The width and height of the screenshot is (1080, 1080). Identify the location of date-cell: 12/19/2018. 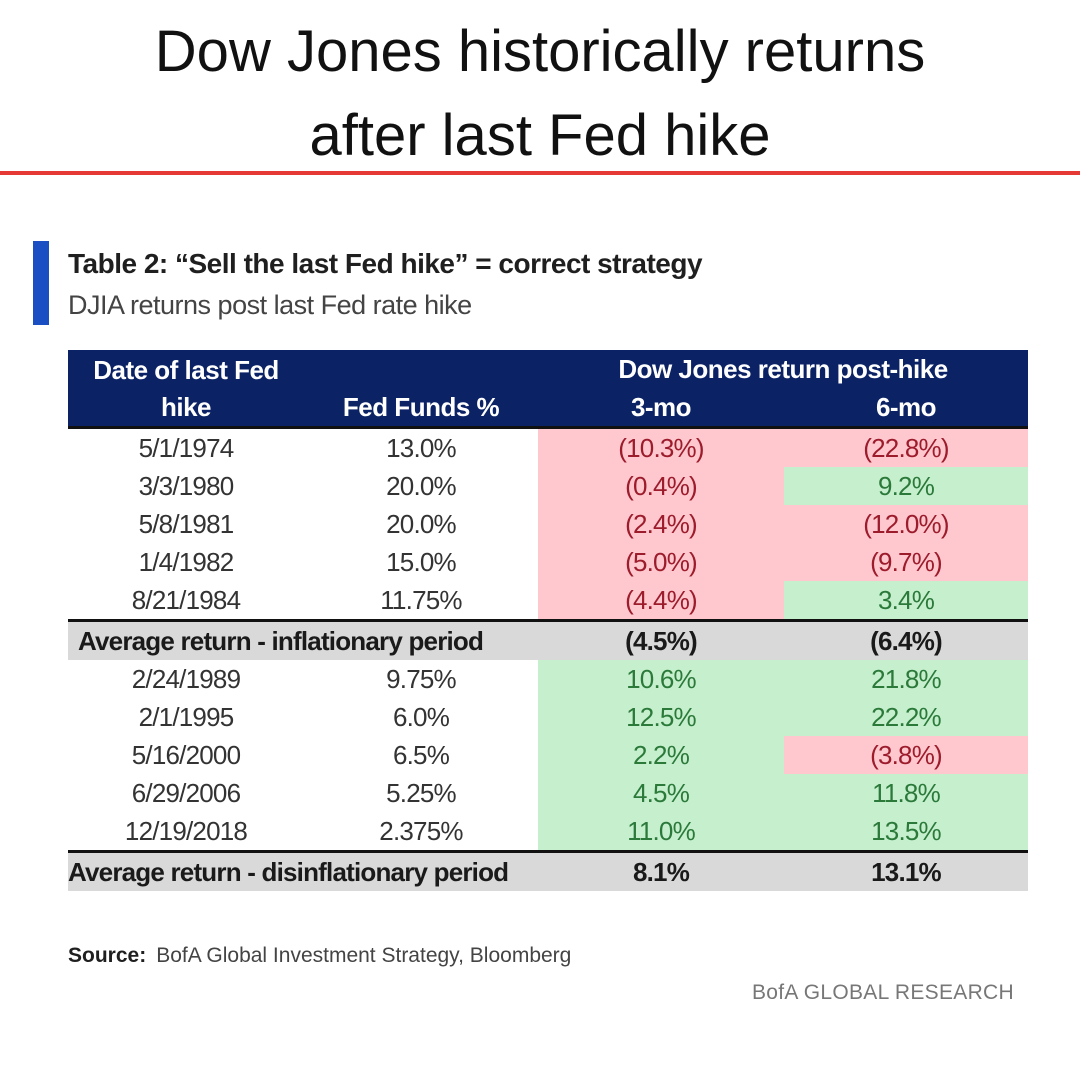
(186, 830).